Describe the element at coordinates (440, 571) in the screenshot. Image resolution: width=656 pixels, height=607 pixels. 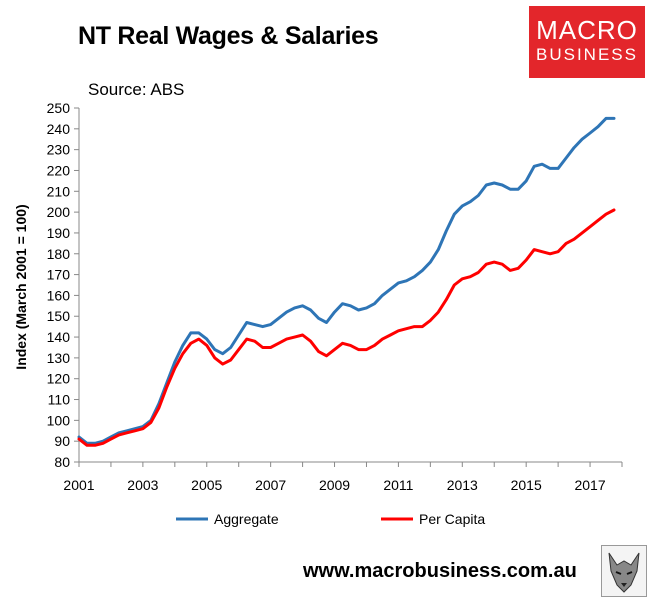
I see `website-url: www.macrobusiness.com.au` at that location.